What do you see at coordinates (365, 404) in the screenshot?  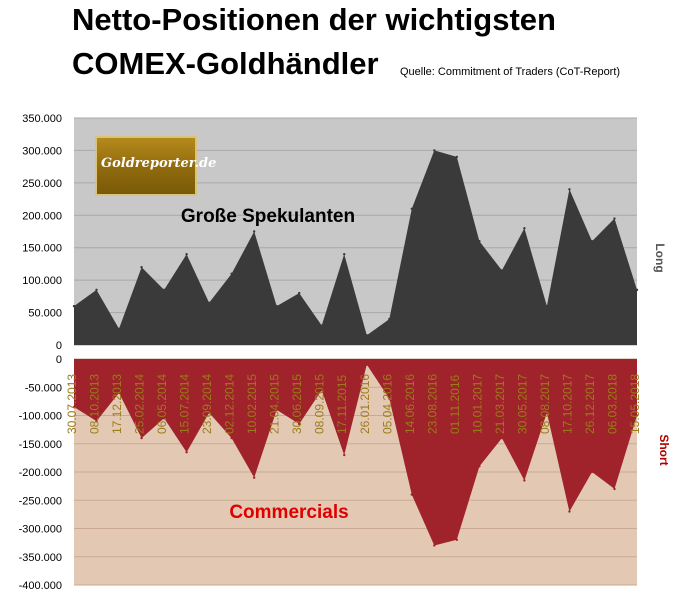 I see `x-tick-label: 26.01.2016` at bounding box center [365, 404].